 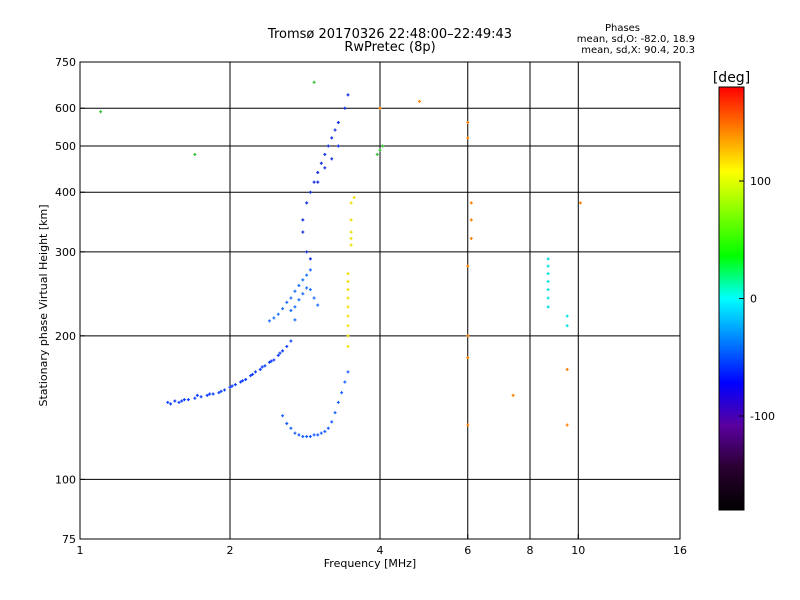 I want to click on x-tick-label: 8, so click(x=530, y=550).